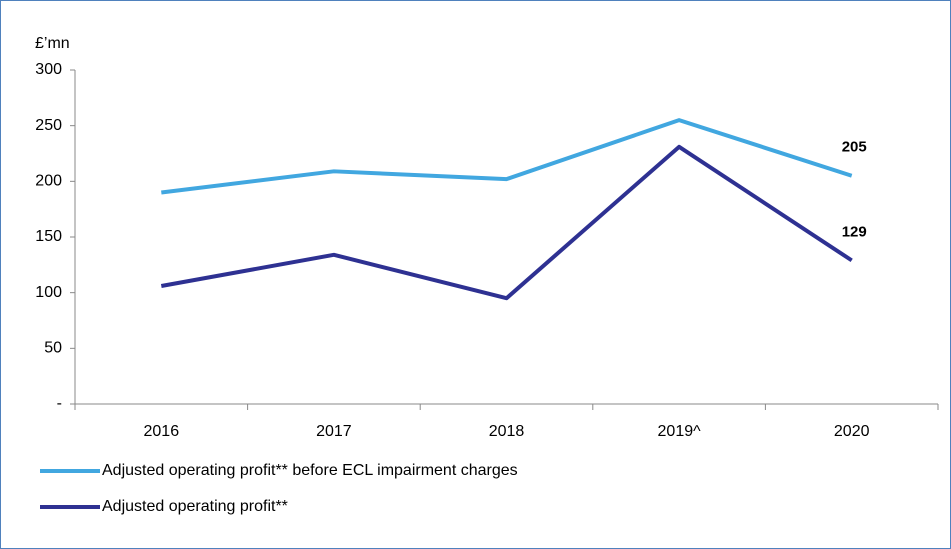 This screenshot has height=549, width=951. What do you see at coordinates (507, 156) in the screenshot?
I see `series-line` at bounding box center [507, 156].